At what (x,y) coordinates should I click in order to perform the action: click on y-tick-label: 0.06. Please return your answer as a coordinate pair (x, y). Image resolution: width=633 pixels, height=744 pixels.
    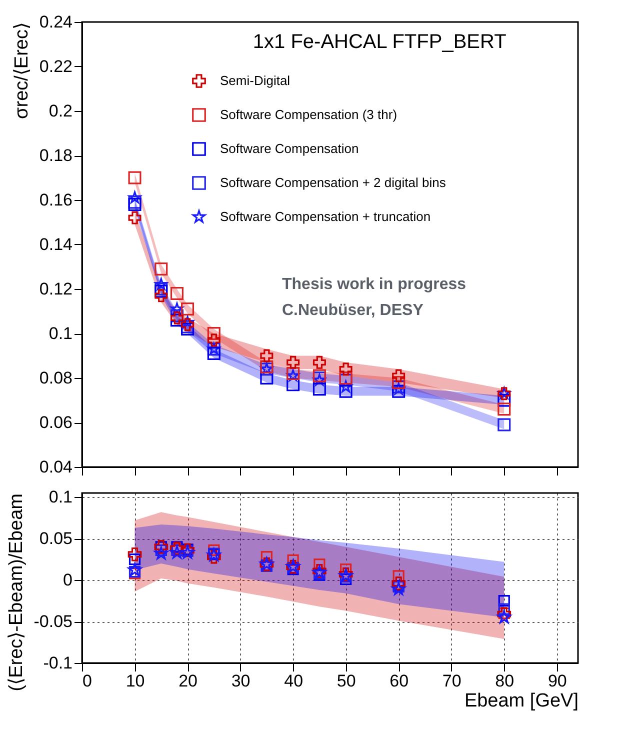
    Looking at the image, I should click on (55, 422).